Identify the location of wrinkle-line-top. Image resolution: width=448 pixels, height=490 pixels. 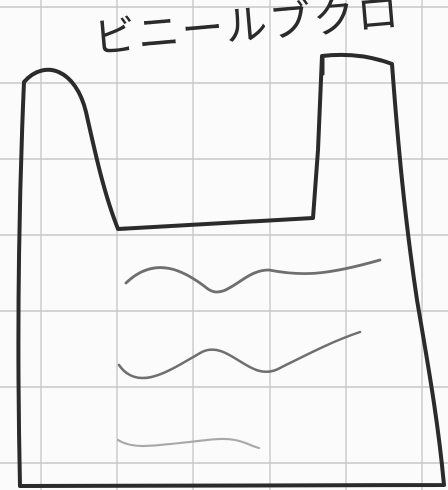
(253, 276).